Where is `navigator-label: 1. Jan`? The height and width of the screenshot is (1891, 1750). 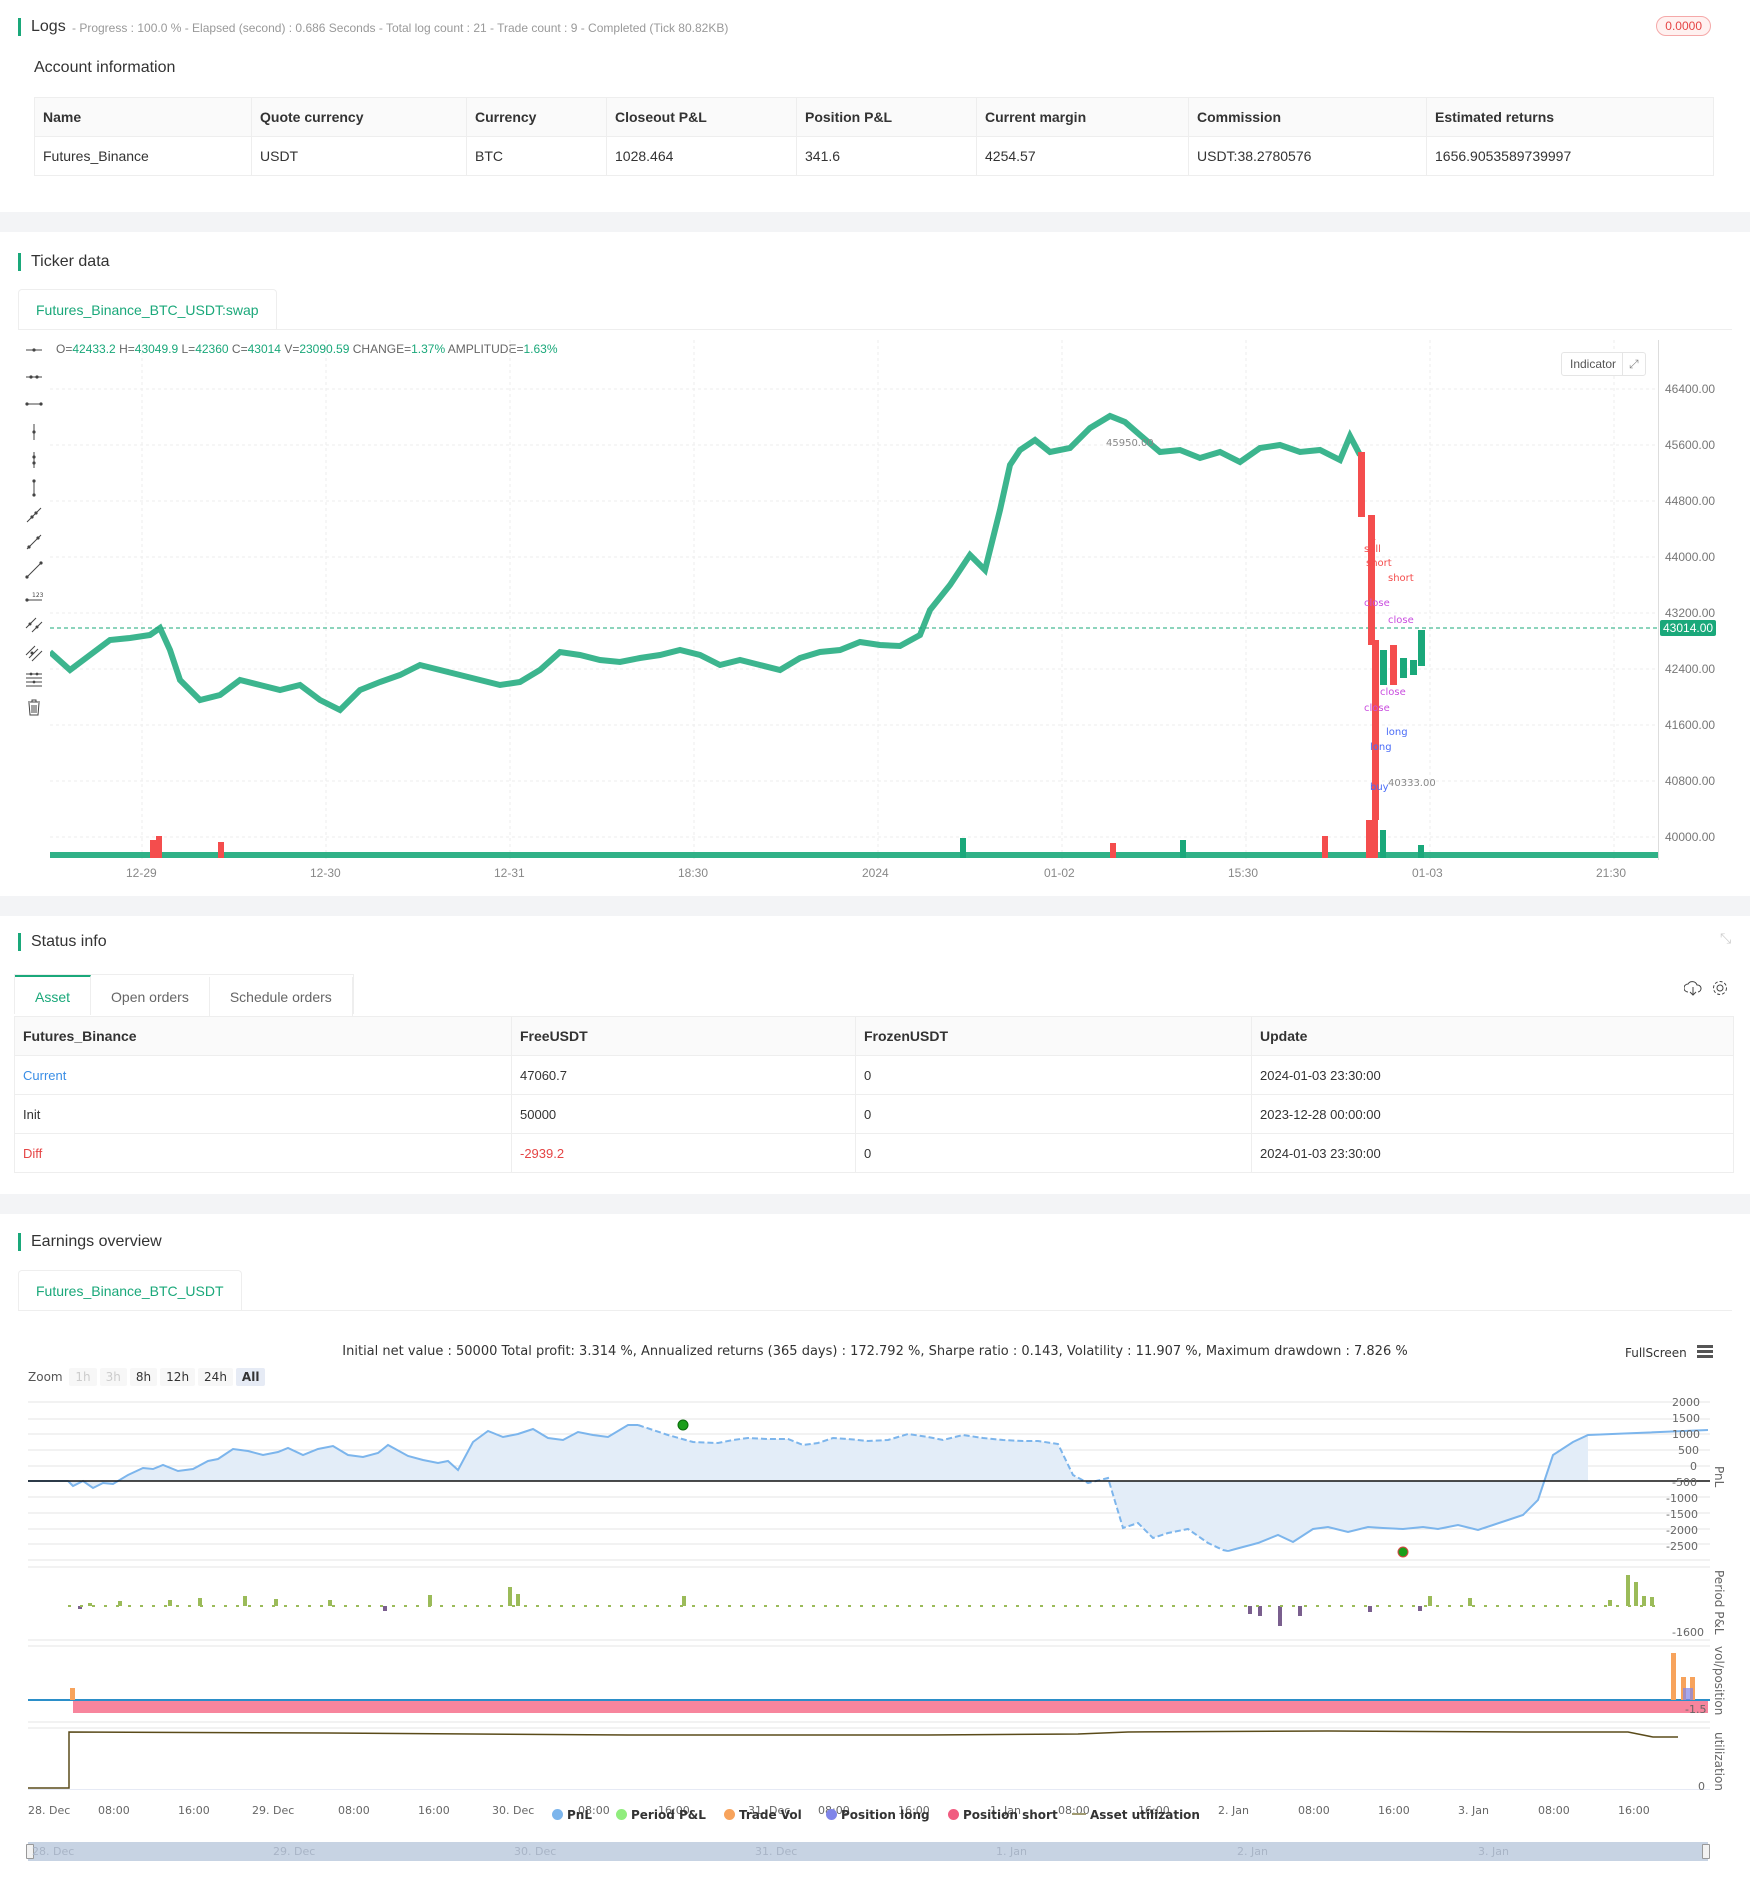 navigator-label: 1. Jan is located at coordinates (1011, 1851).